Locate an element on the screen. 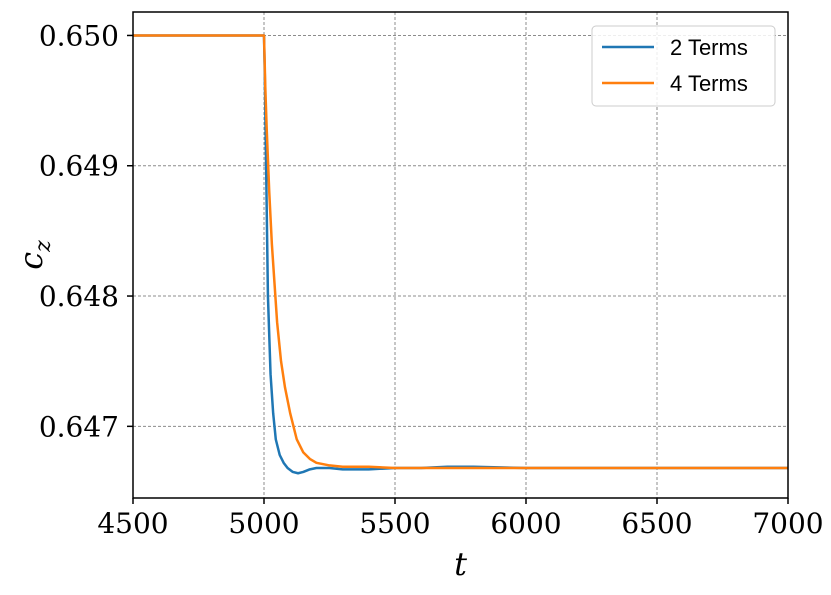 This screenshot has width=831, height=595. svg-text: cz is located at coordinates (34, 255).